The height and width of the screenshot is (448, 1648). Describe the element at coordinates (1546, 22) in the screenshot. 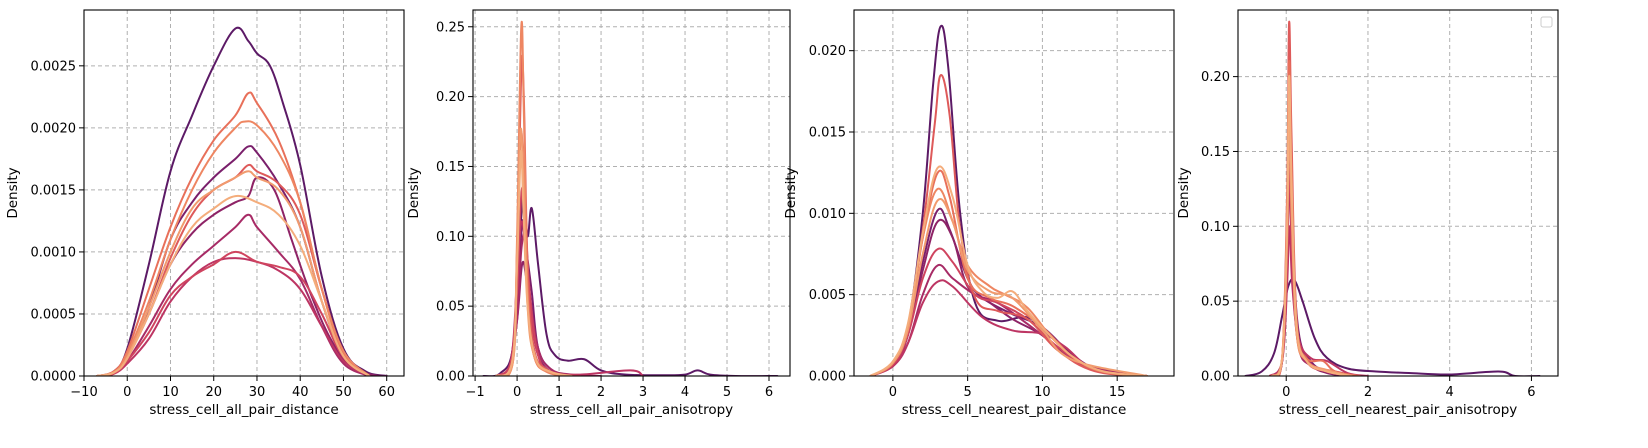

I see `legend-box` at that location.